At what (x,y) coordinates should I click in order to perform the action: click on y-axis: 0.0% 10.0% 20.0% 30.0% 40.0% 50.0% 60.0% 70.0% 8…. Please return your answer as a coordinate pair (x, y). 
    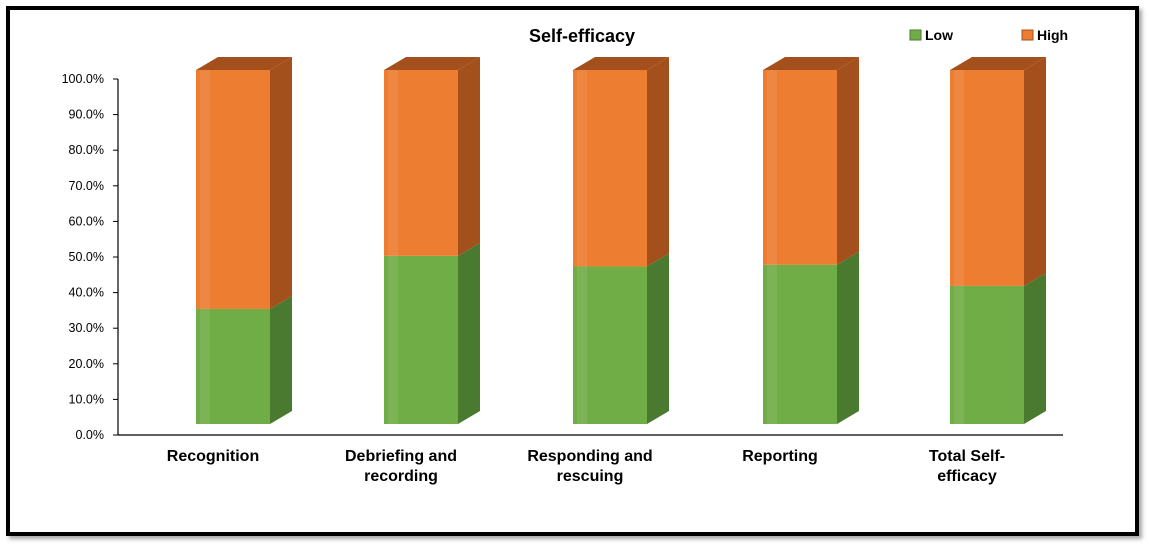
    Looking at the image, I should click on (90, 257).